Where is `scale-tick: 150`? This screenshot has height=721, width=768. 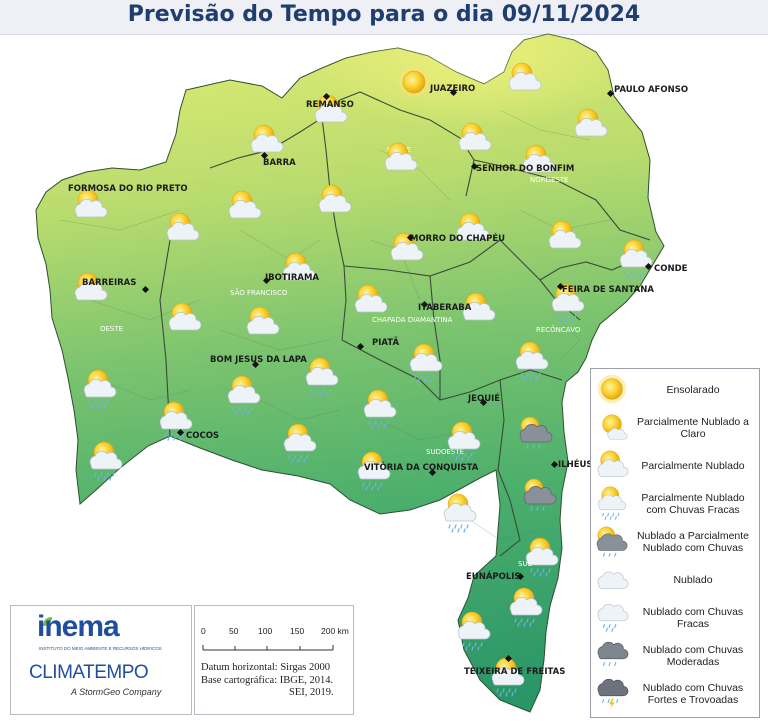 scale-tick: 150 is located at coordinates (297, 631).